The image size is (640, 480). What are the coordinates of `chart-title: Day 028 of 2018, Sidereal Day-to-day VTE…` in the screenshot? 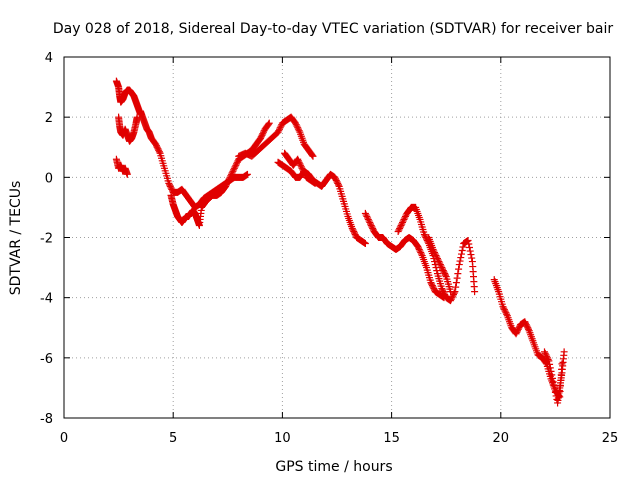 It's located at (333, 29).